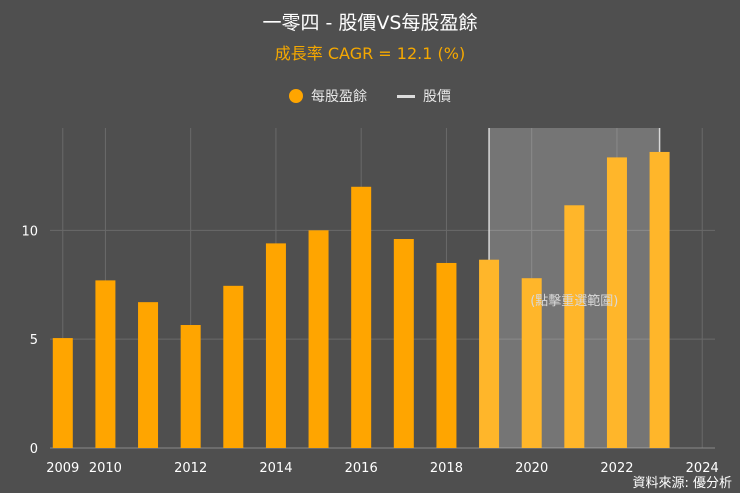 This screenshot has width=740, height=493. Describe the element at coordinates (318, 339) in the screenshot. I see `bar-2015` at that location.